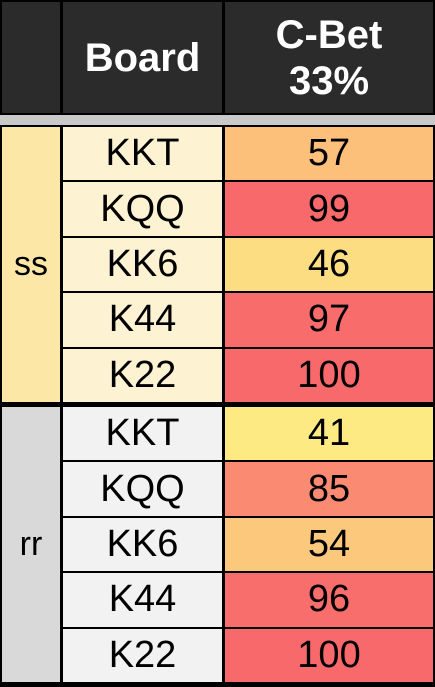  I want to click on cbet-value-cell: 85, so click(329, 489).